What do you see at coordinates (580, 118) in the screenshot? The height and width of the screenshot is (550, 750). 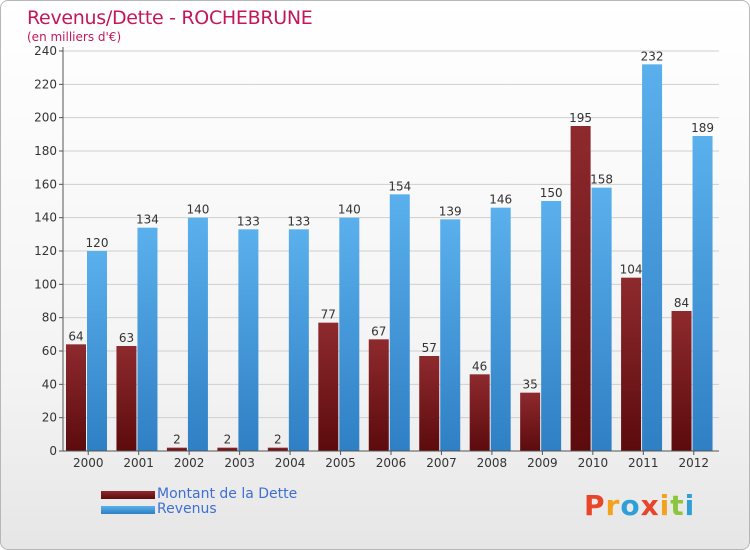 I see `data-label-debt: 195` at bounding box center [580, 118].